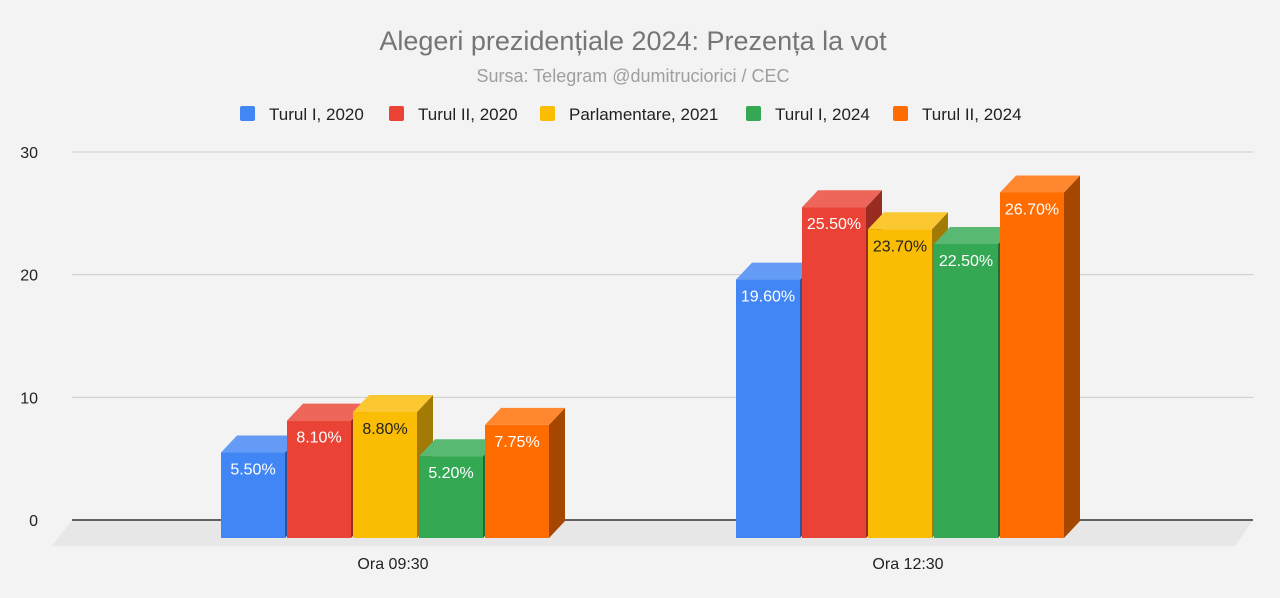 Image resolution: width=1280 pixels, height=598 pixels. I want to click on bar: 22.50%, so click(974, 382).